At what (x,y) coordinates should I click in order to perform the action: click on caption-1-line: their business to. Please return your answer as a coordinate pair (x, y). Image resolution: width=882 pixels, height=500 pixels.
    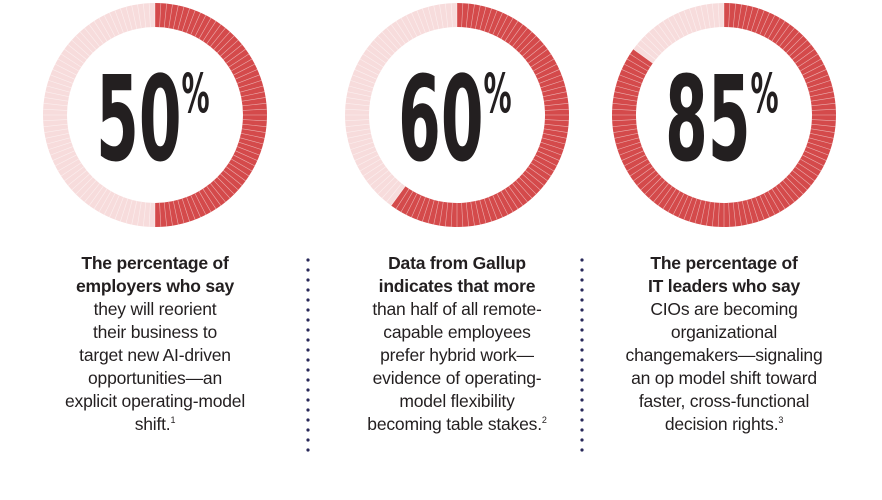
    Looking at the image, I should click on (155, 332).